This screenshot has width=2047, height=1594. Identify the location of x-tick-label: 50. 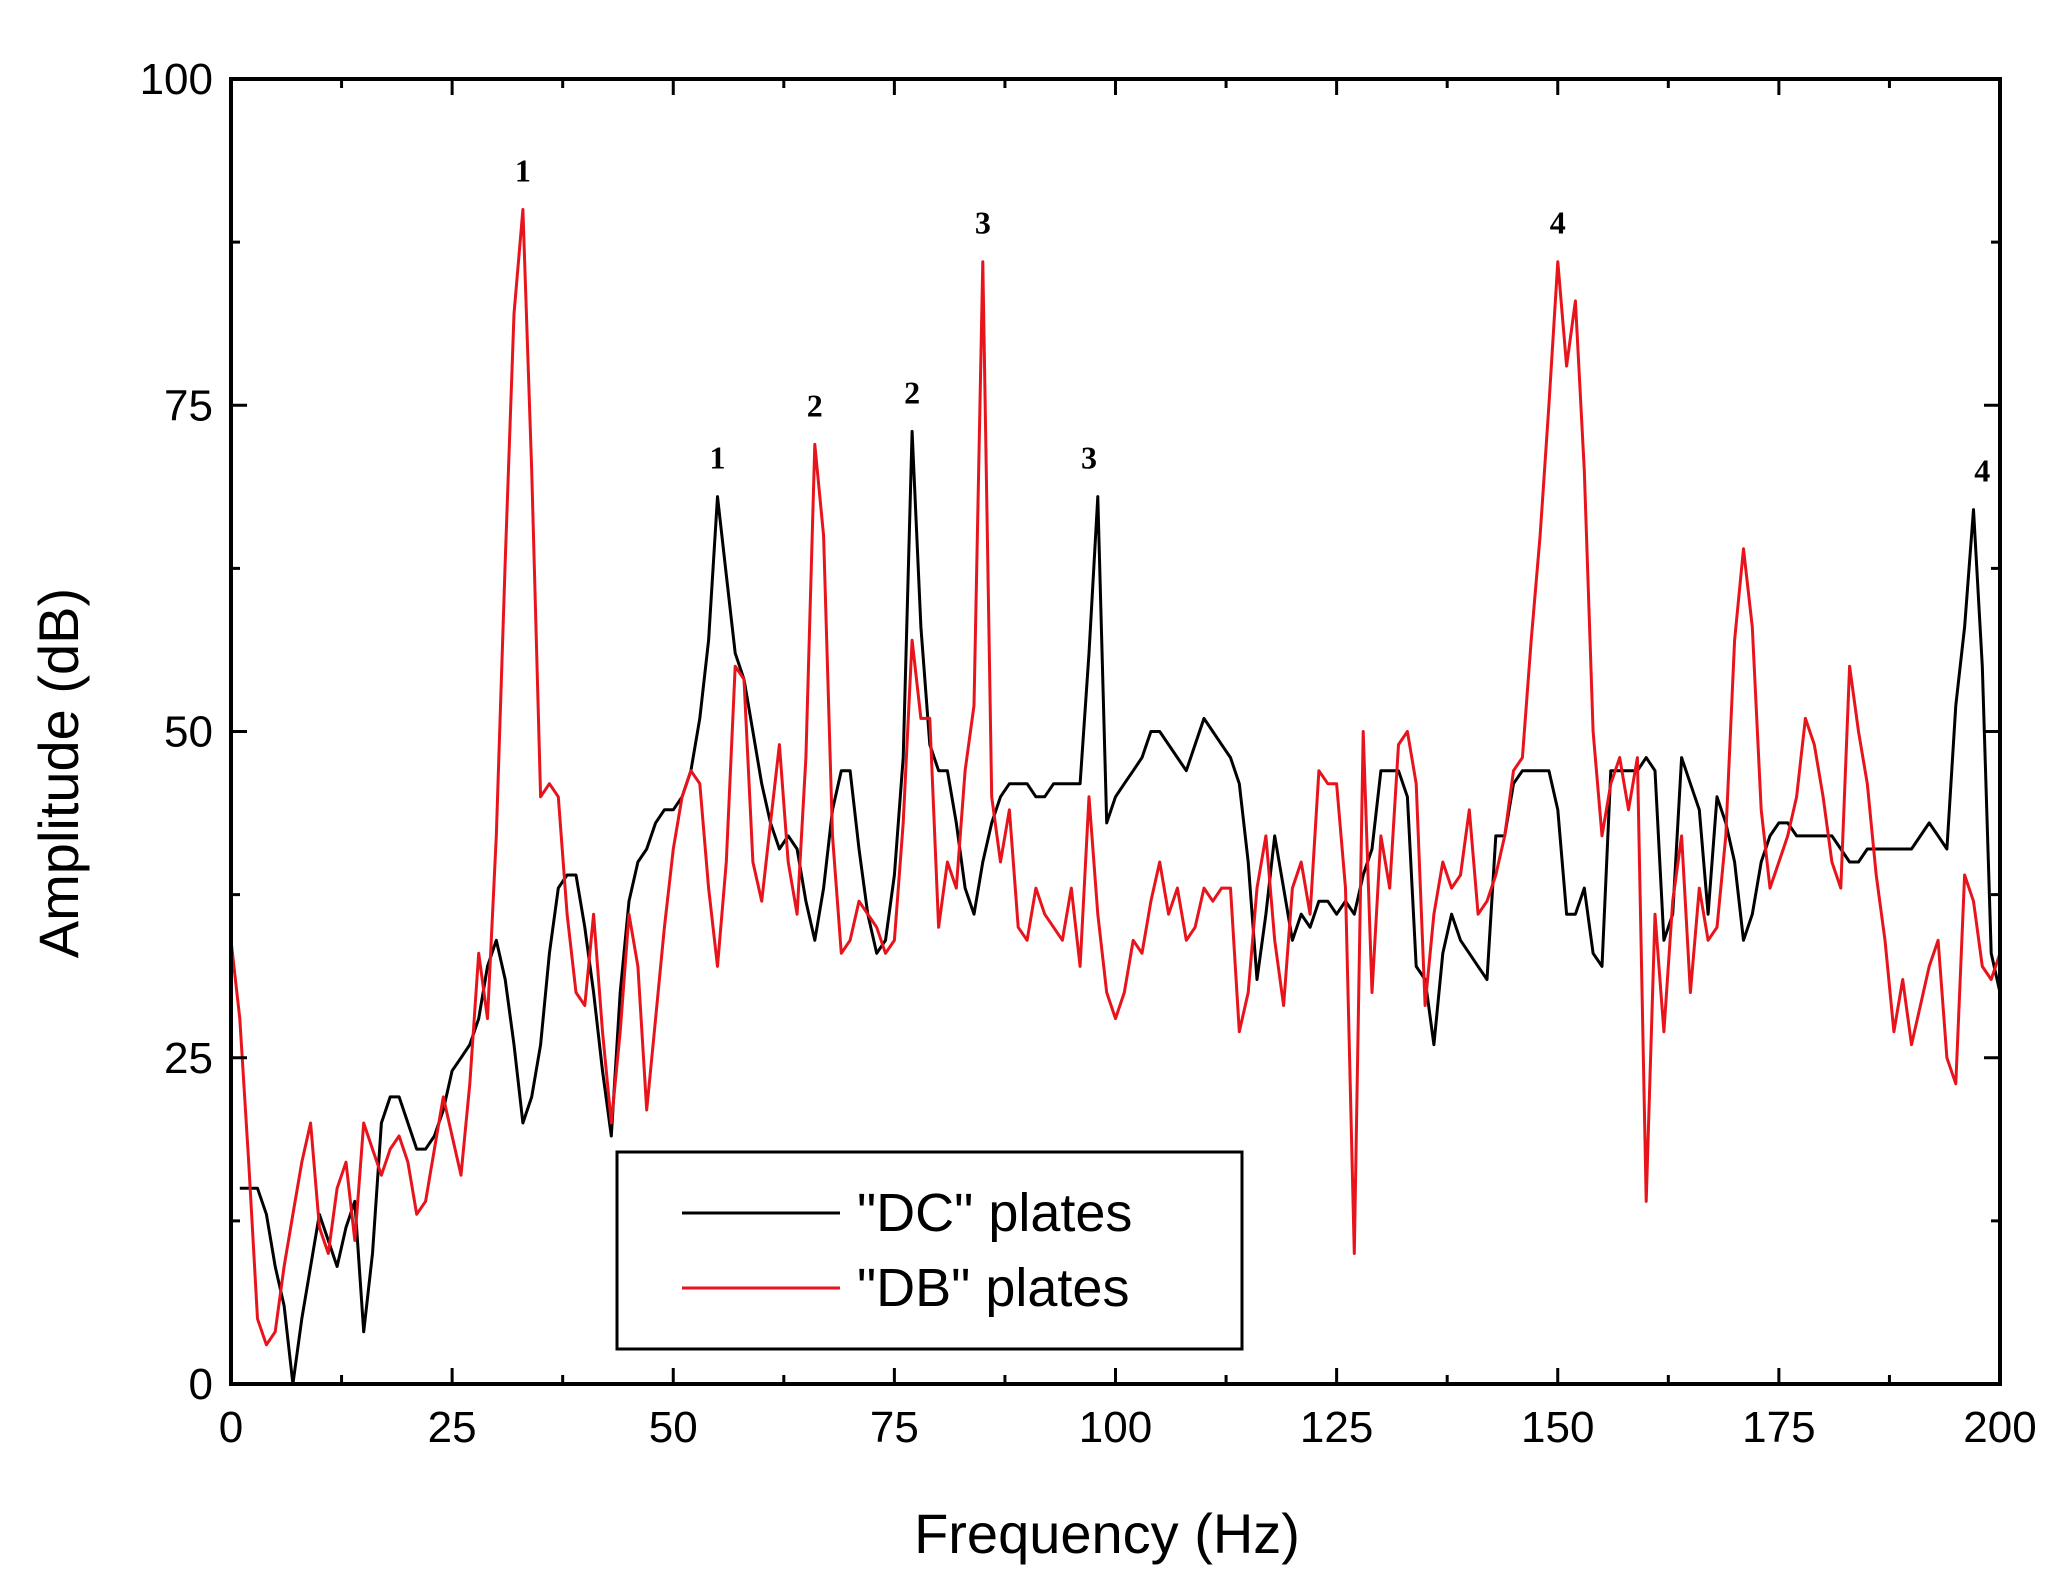
(673, 1427).